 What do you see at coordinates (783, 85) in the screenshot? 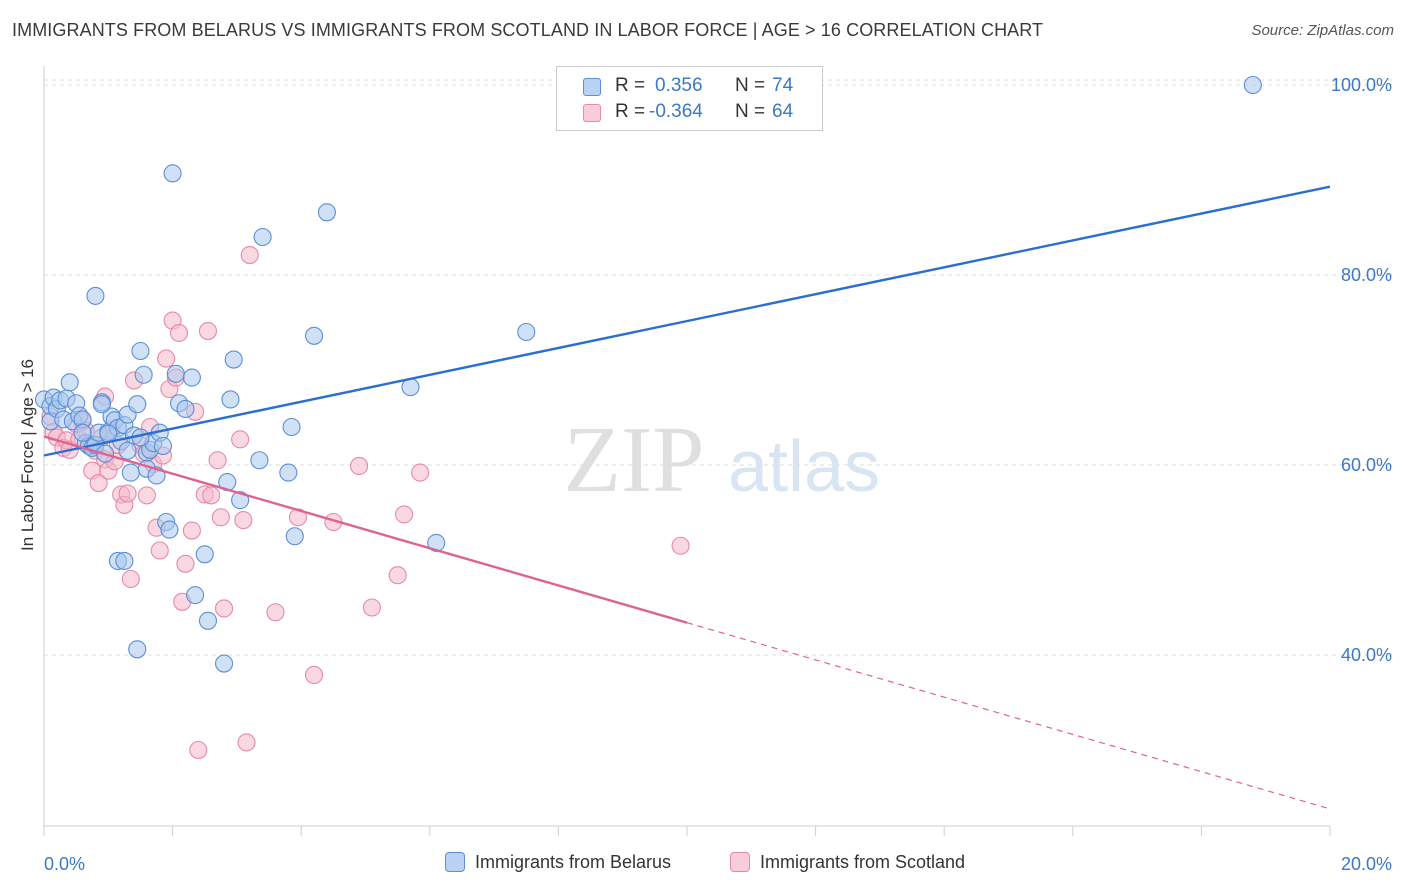
I see `n-value: 74` at bounding box center [783, 85].